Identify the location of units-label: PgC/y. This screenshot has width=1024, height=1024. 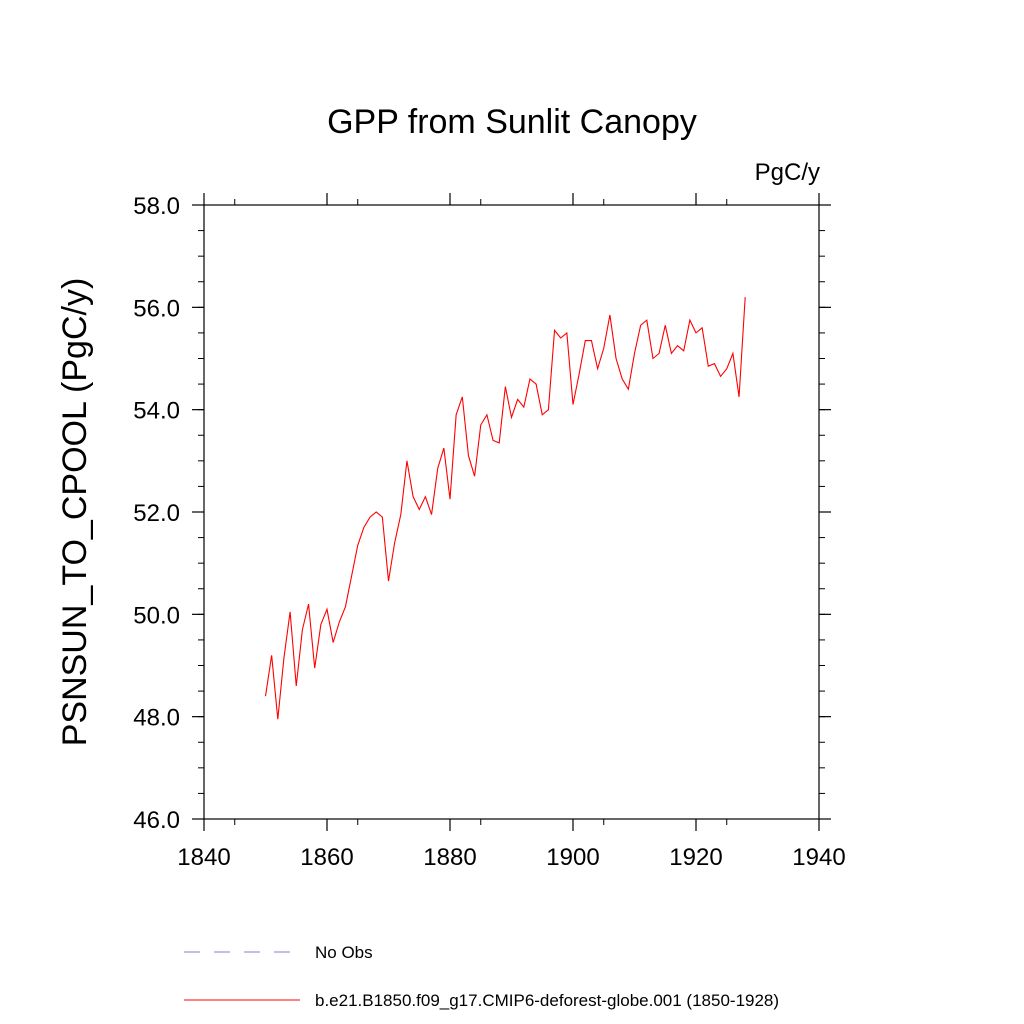
(787, 172).